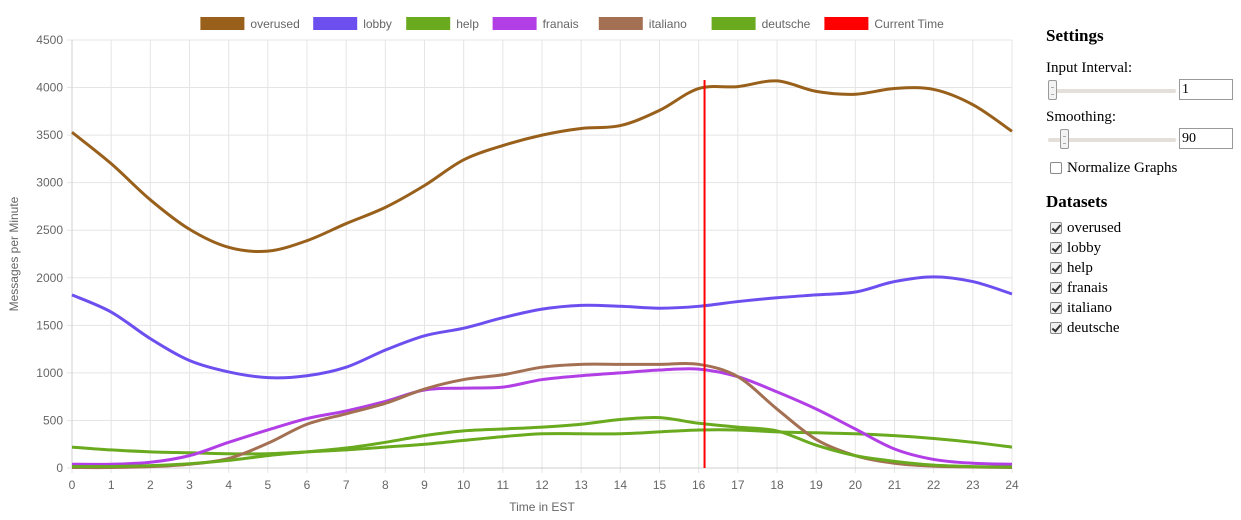 Image resolution: width=1241 pixels, height=520 pixels. I want to click on settings-title: Settings, so click(1075, 35).